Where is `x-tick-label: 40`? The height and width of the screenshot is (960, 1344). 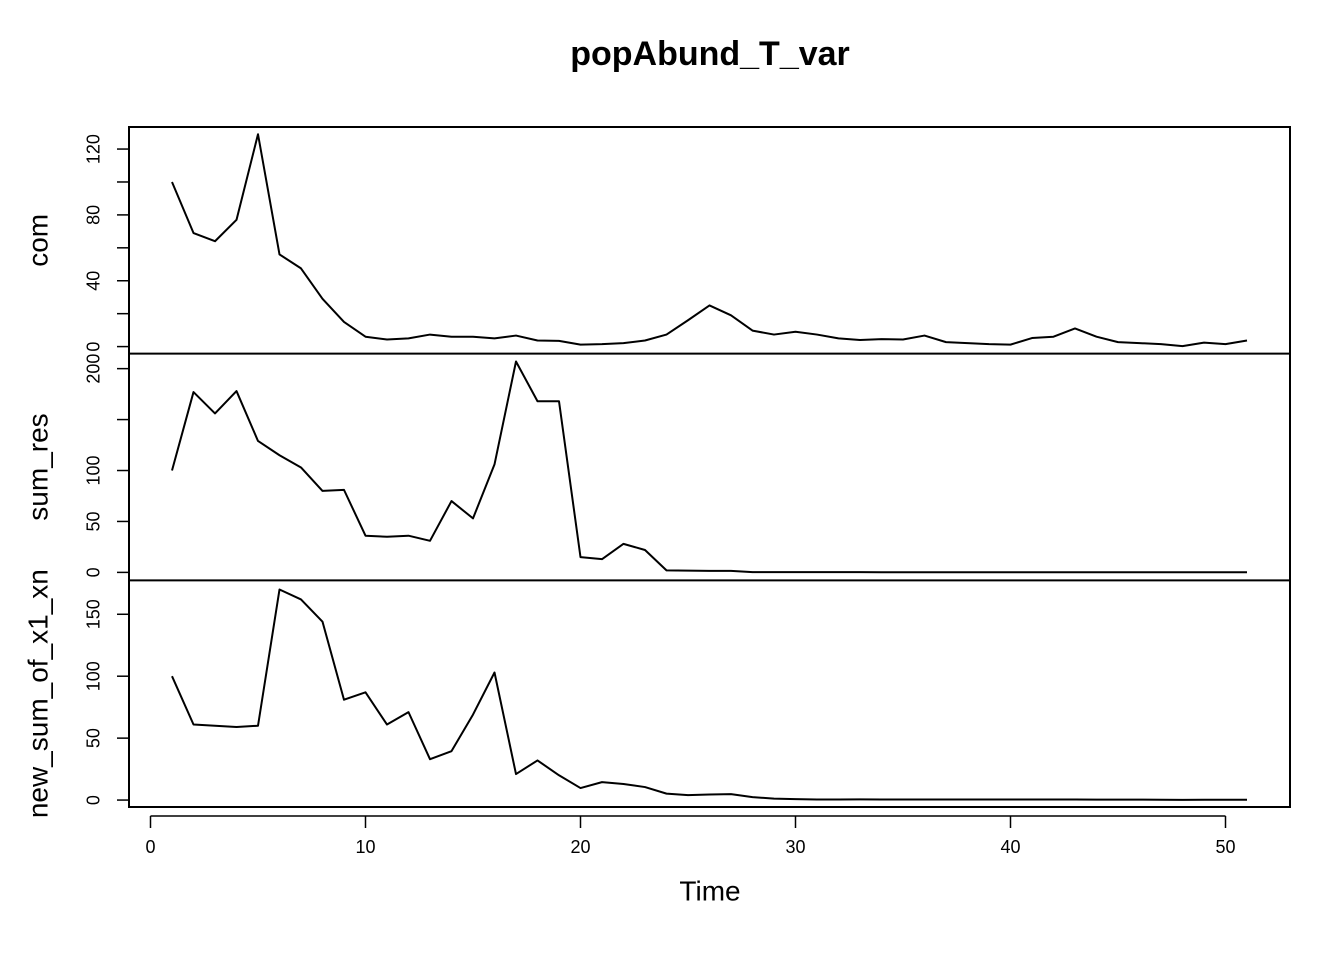 x-tick-label: 40 is located at coordinates (1010, 847).